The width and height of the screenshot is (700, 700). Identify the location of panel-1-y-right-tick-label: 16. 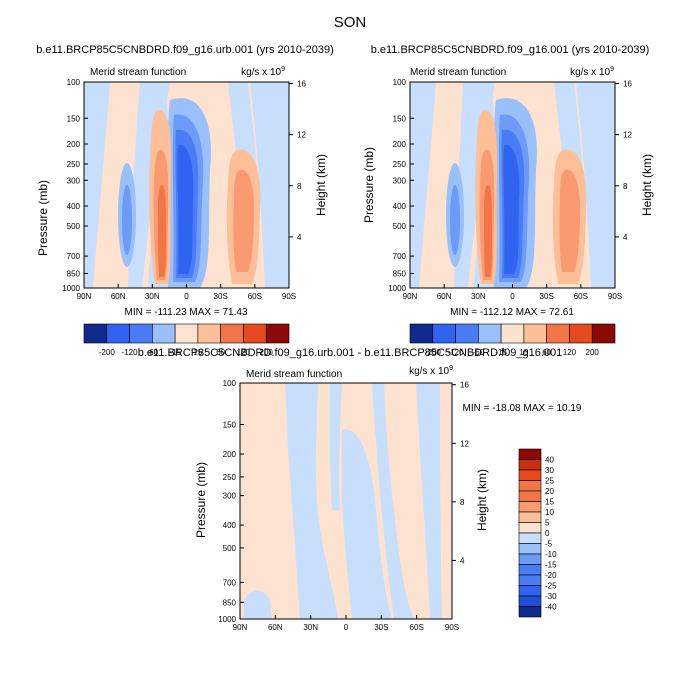
(301, 84).